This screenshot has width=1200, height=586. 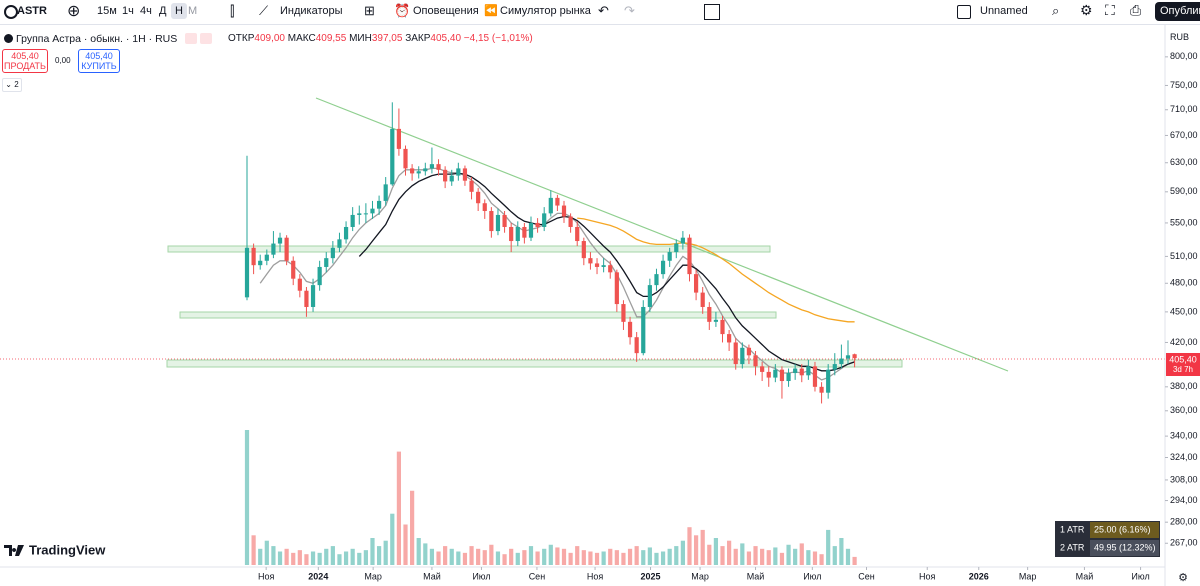 I want to click on settings-icon: ⚙, so click(x=1086, y=10).